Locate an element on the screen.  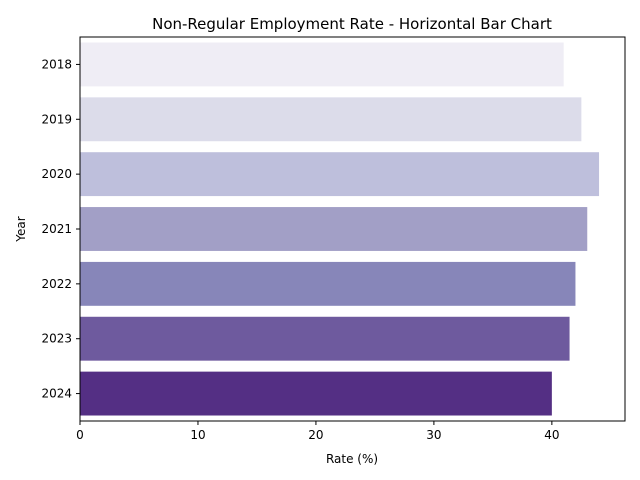
y-tick-label: 2023 is located at coordinates (56, 339).